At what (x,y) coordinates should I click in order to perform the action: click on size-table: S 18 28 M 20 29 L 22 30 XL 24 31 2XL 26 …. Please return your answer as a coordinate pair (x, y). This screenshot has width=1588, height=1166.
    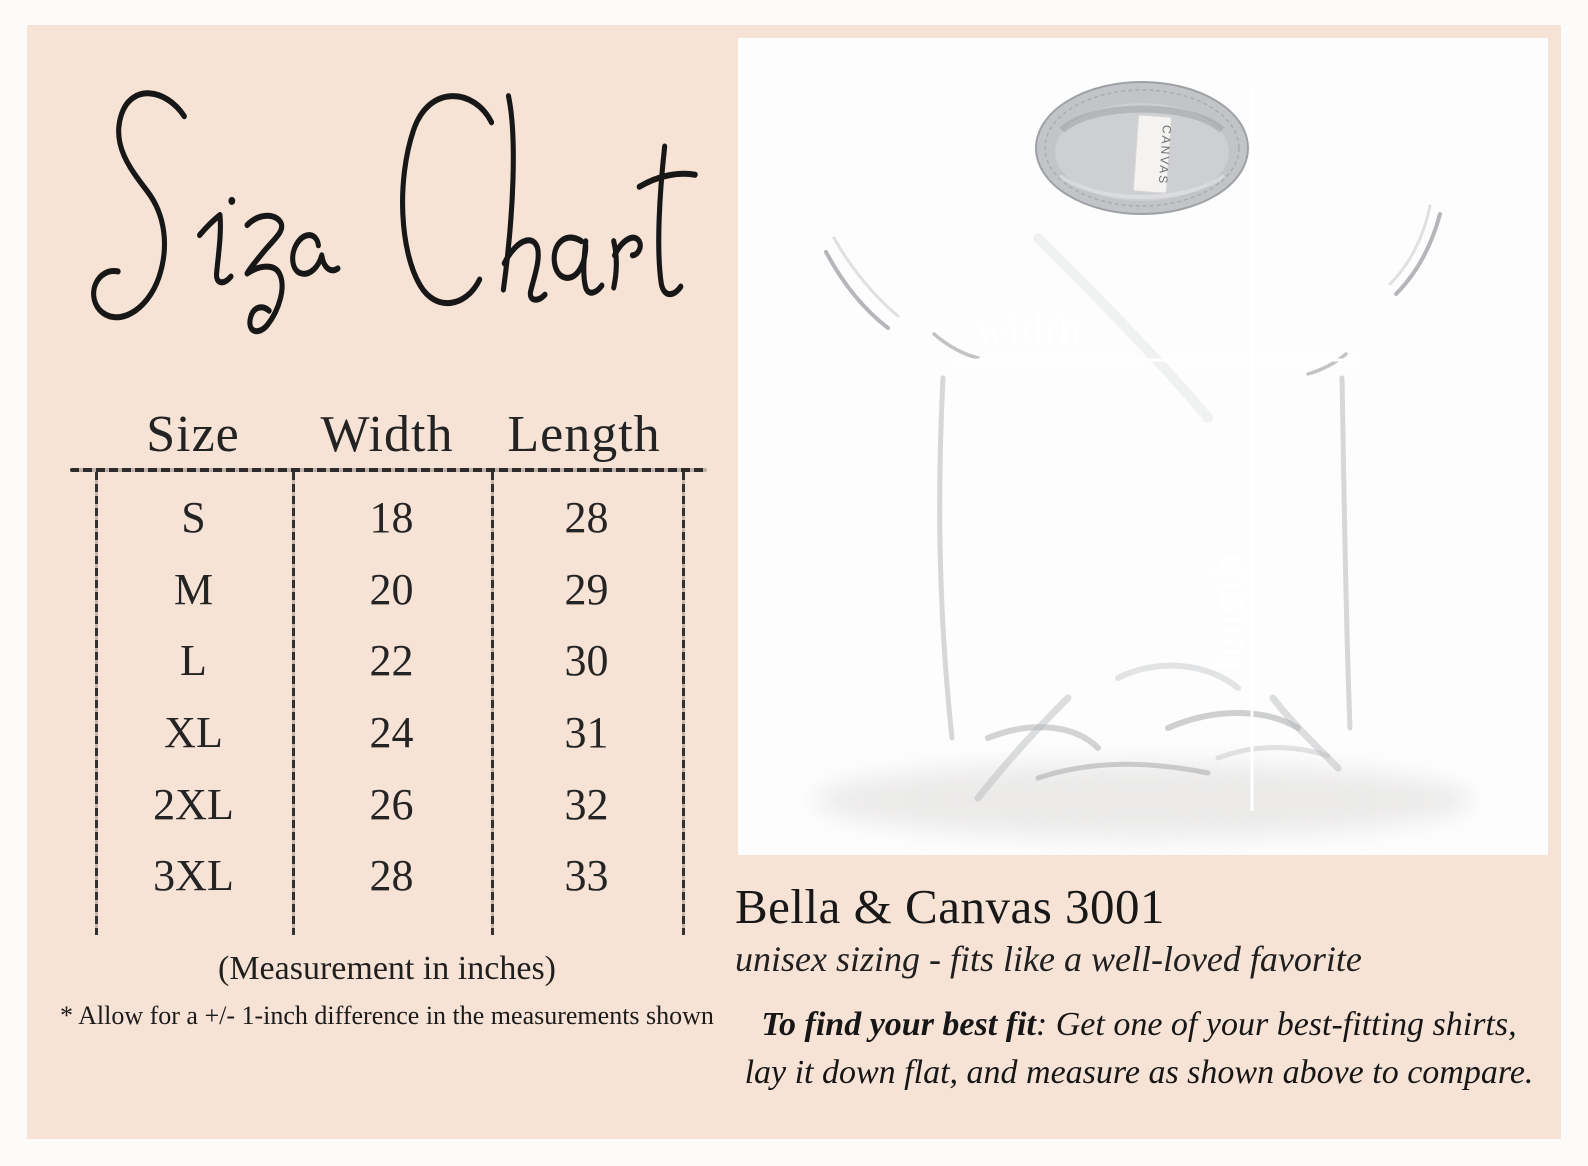
    Looking at the image, I should click on (388, 697).